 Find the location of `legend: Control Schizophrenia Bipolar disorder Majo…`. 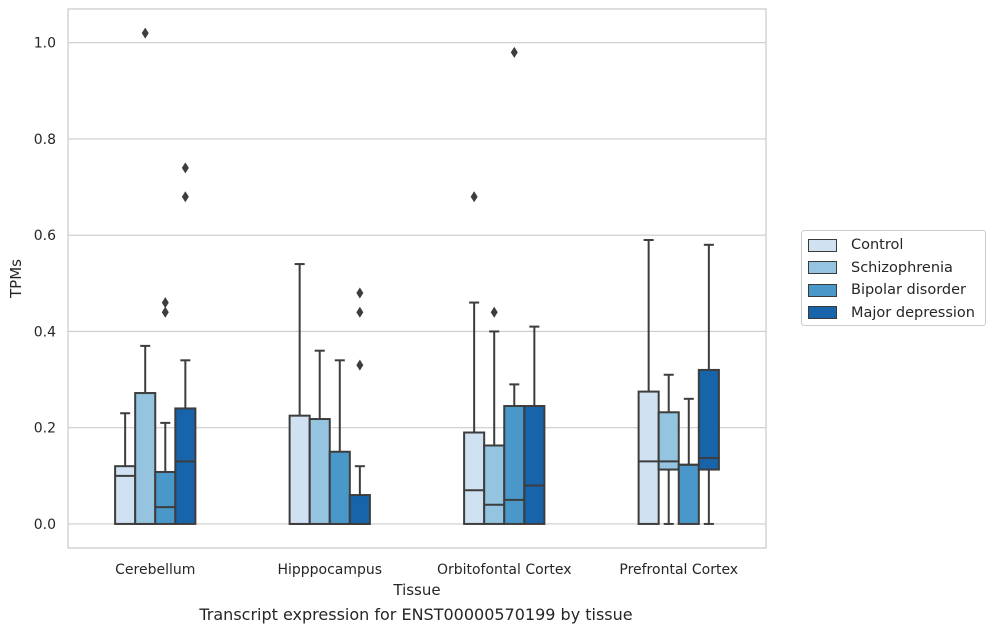

legend: Control Schizophrenia Bipolar disorder Majo… is located at coordinates (893, 278).